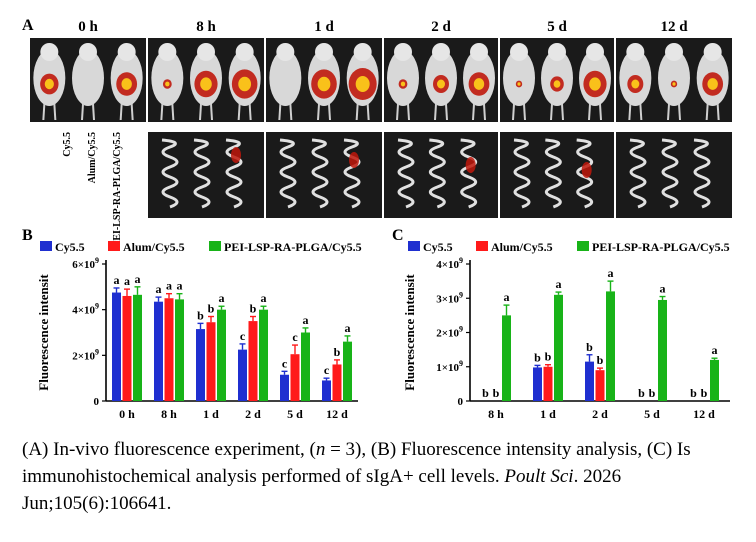 The image size is (756, 542). I want to click on row-label: Cy5.5, so click(67, 144).